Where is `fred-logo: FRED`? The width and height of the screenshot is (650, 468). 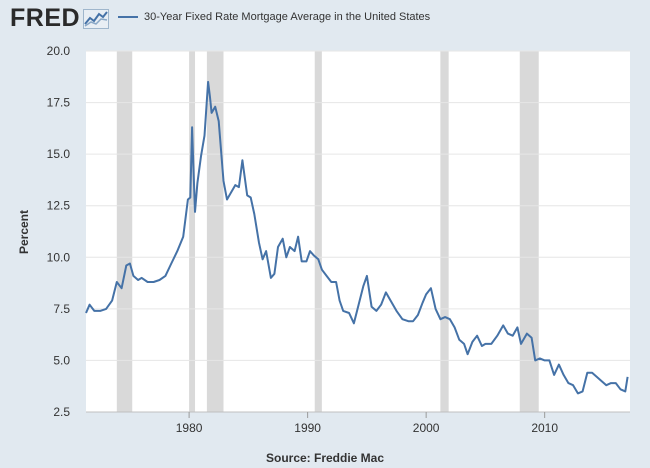
fred-logo: FRED is located at coordinates (60, 18).